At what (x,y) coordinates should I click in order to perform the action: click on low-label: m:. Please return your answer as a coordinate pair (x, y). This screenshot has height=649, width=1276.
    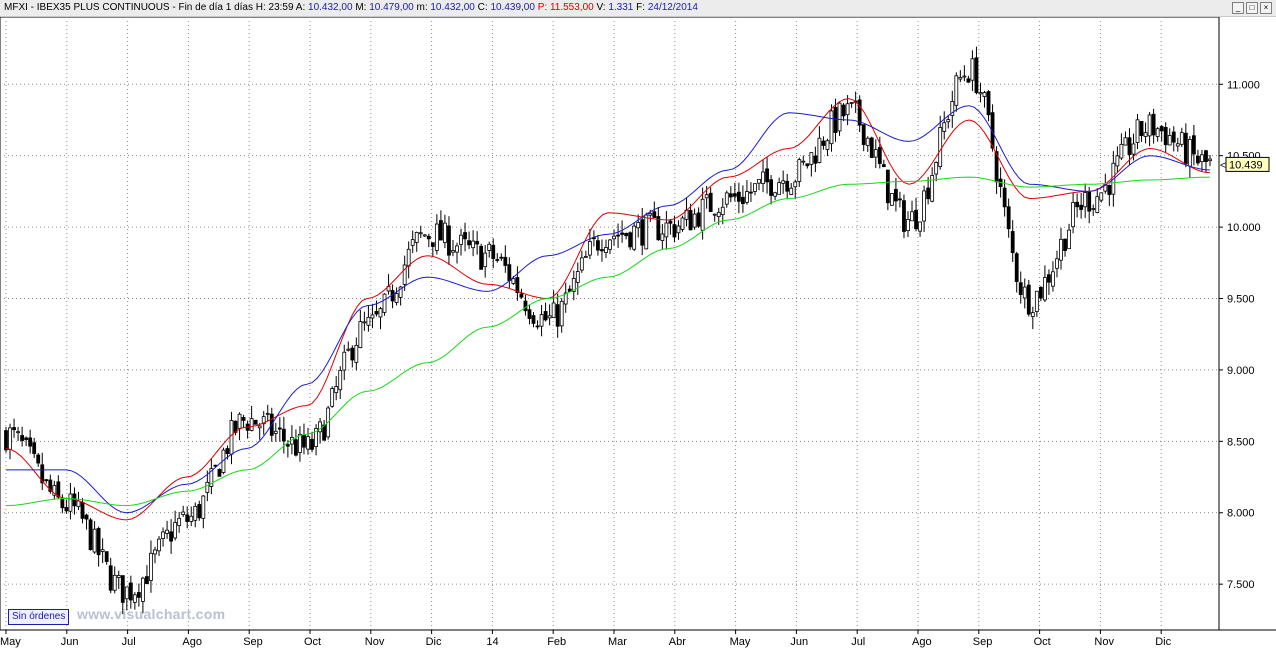
    Looking at the image, I should click on (422, 7).